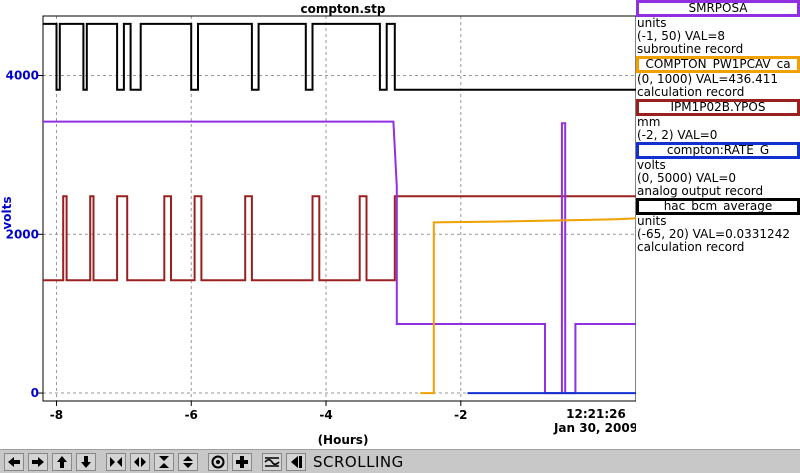 The height and width of the screenshot is (473, 800). I want to click on record-icon, so click(218, 462).